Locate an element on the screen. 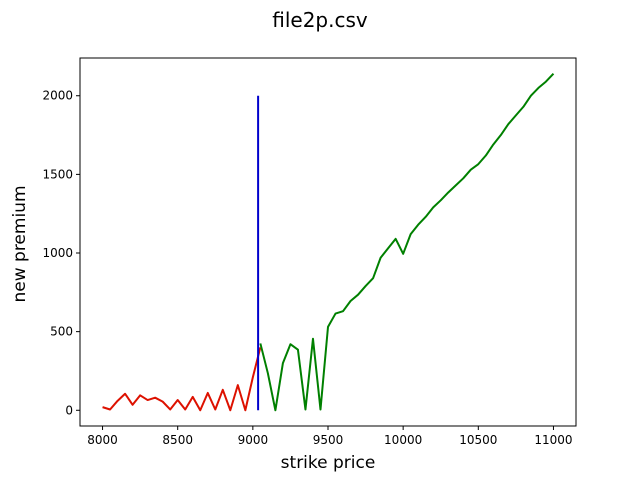 The width and height of the screenshot is (640, 480). chart-title: file2p.csv is located at coordinates (320, 20).